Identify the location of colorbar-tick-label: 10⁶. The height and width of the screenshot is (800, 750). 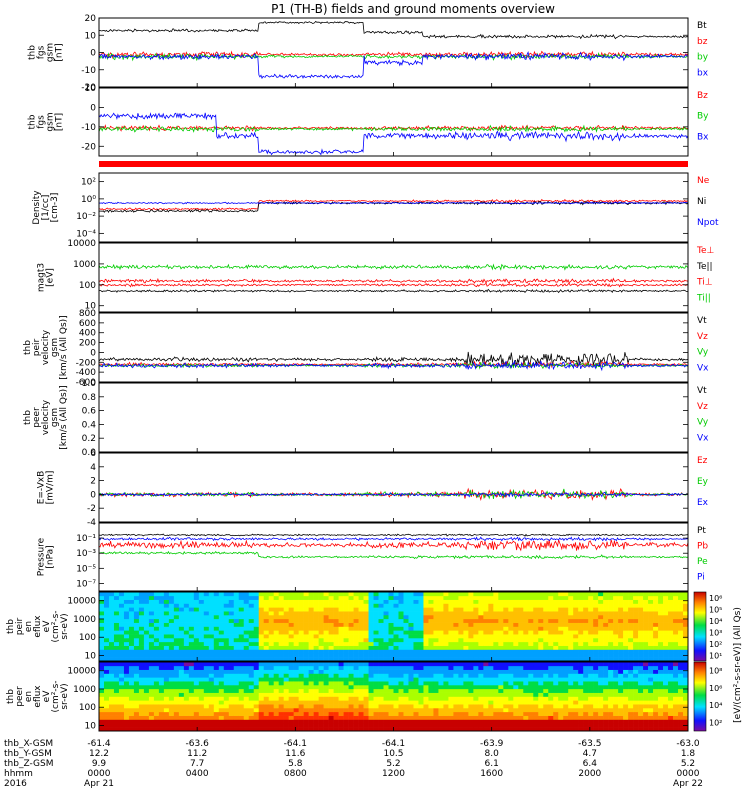
(715, 688).